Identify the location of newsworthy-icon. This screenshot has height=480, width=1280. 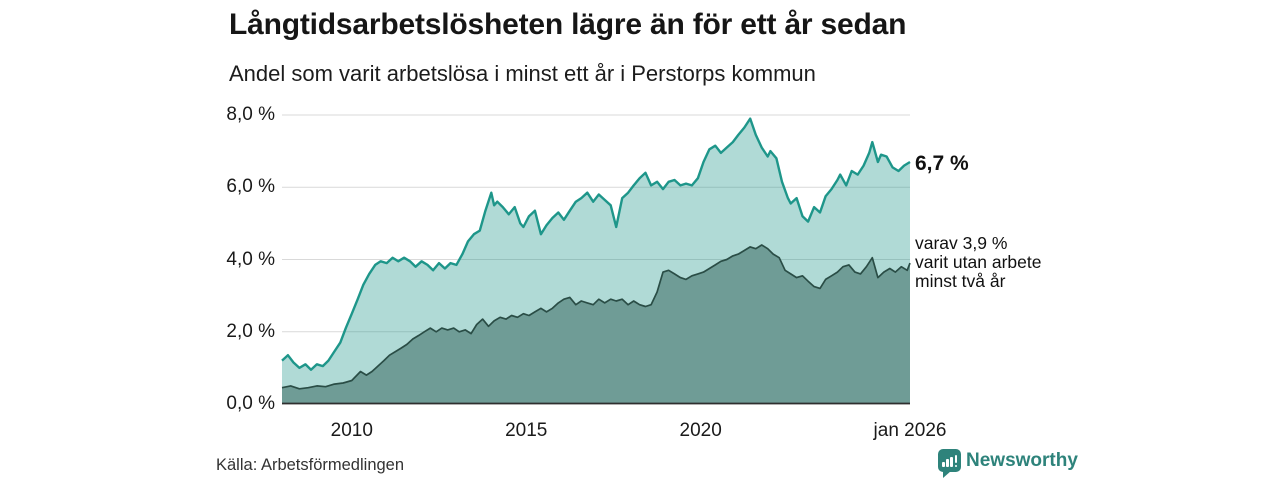
(949, 460).